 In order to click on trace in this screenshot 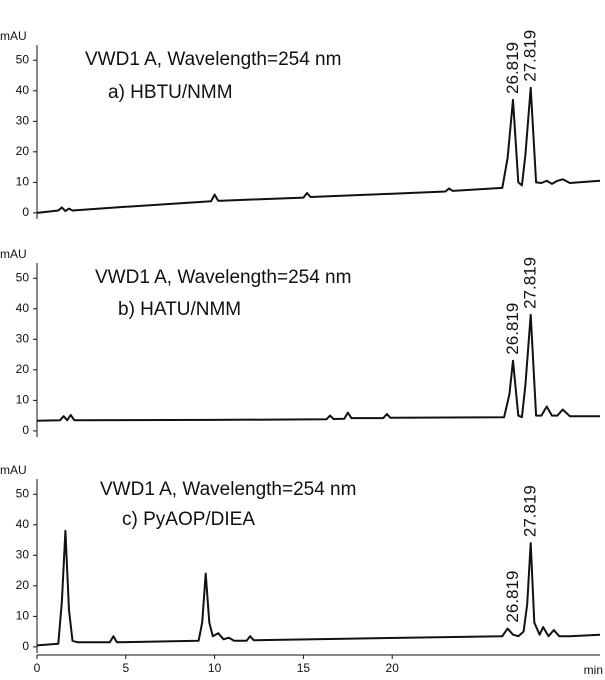, I will do `click(318, 367)`.